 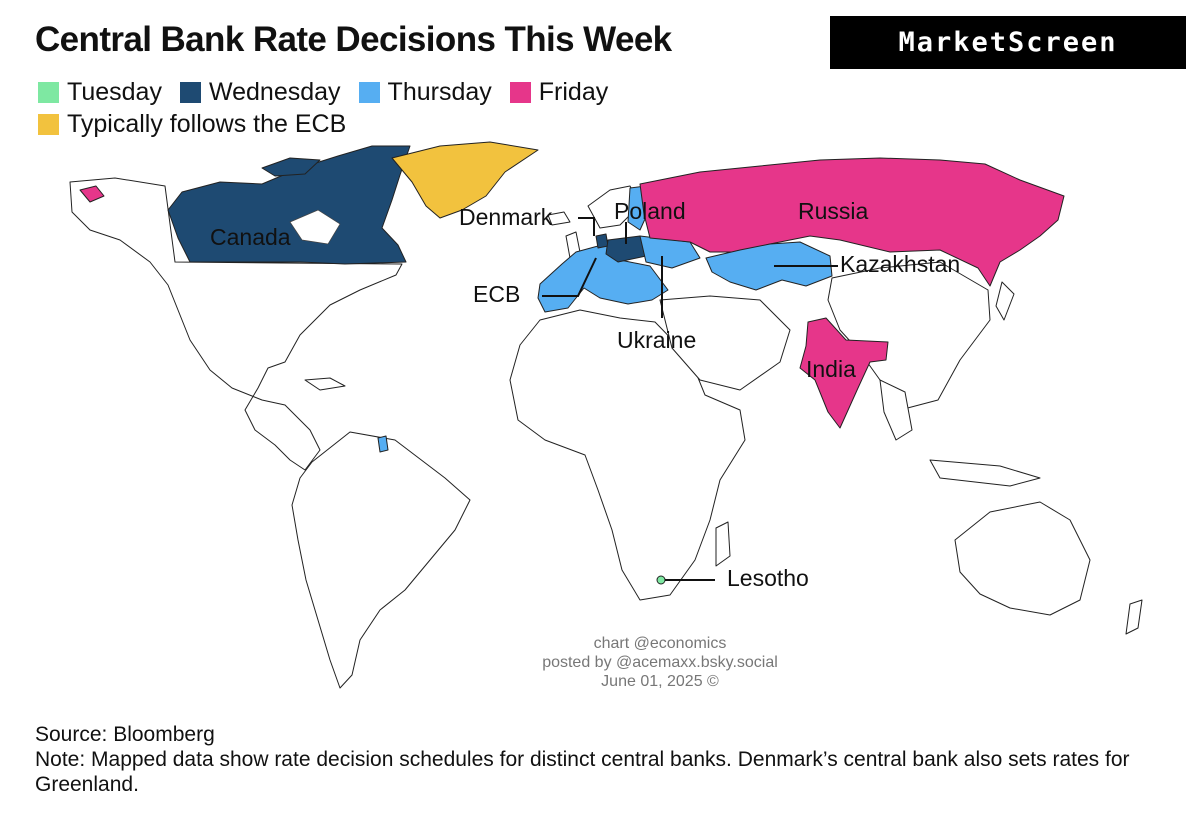 What do you see at coordinates (661, 580) in the screenshot?
I see `lesotho-region` at bounding box center [661, 580].